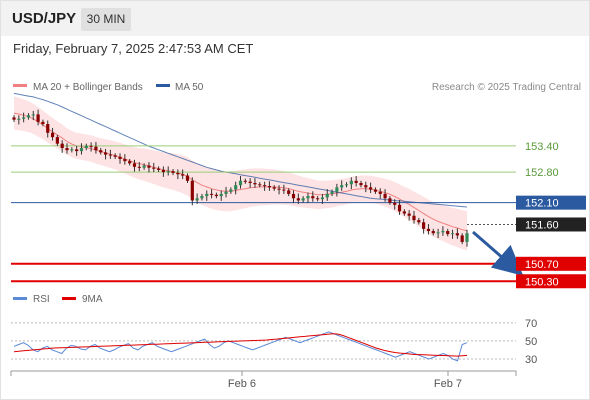 Image resolution: width=590 pixels, height=400 pixels. I want to click on rsi-tick-70: 70, so click(531, 324).